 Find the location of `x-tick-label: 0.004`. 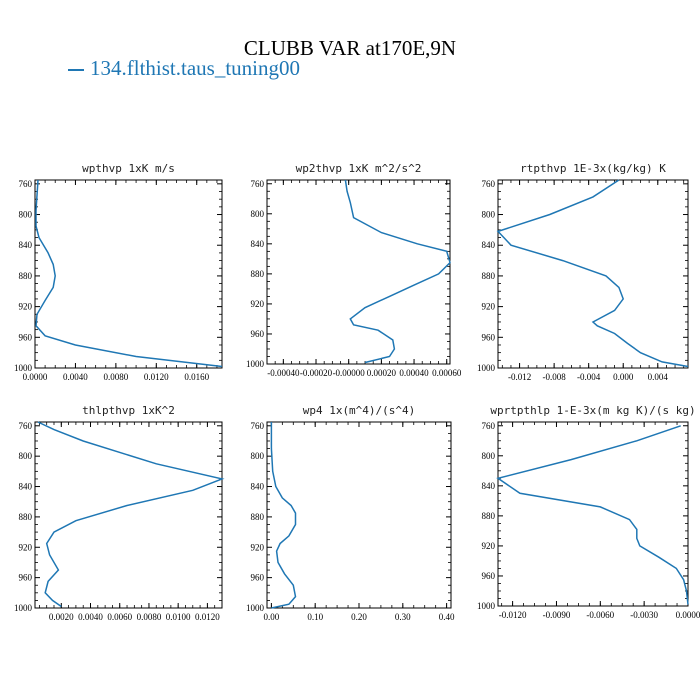

x-tick-label: 0.004 is located at coordinates (658, 377).